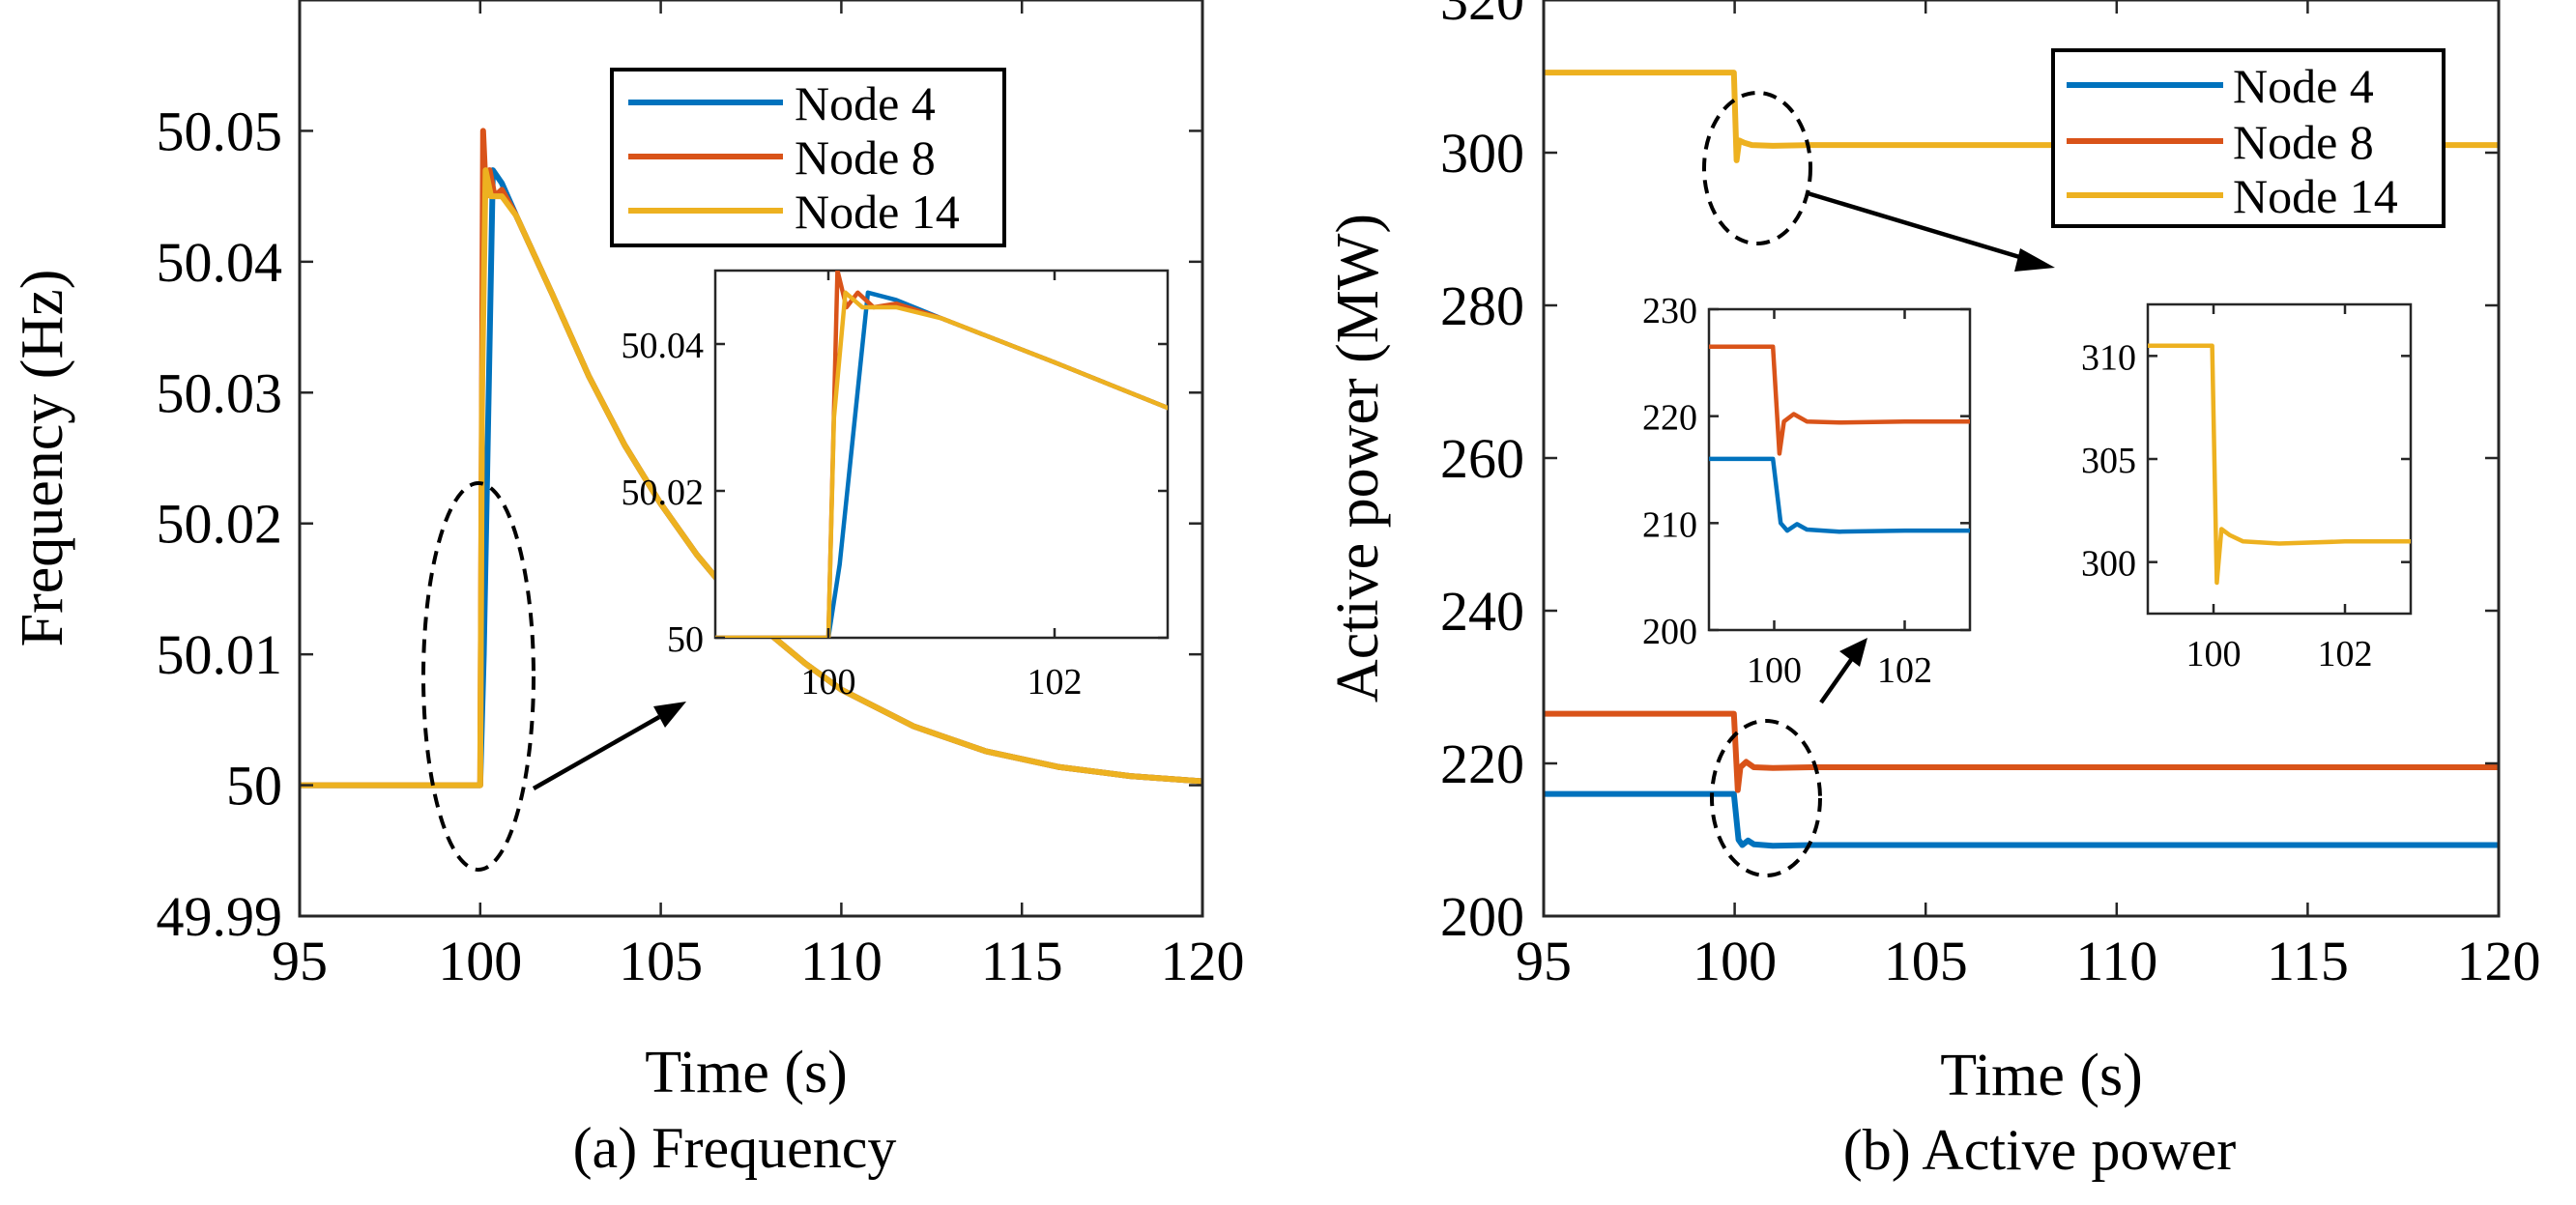 The image size is (2576, 1205). What do you see at coordinates (2022, 751) in the screenshot?
I see `power-series-node8` at bounding box center [2022, 751].